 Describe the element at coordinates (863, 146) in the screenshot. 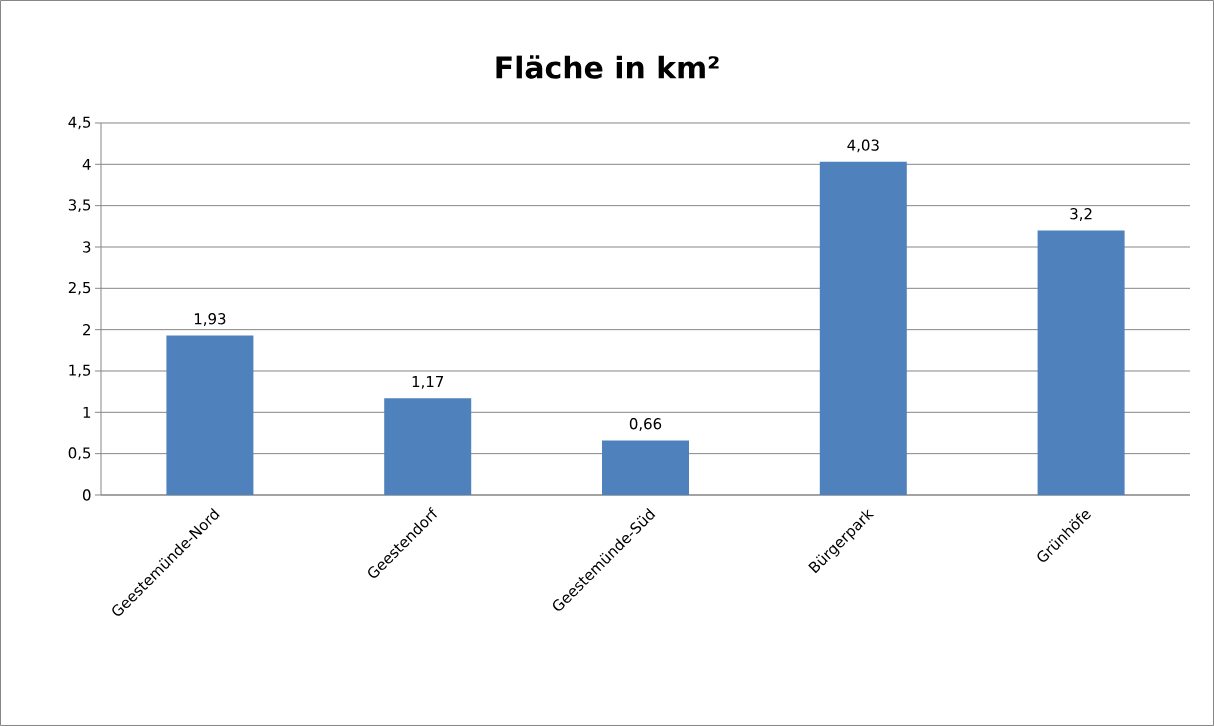

I see `data-label: 4,03` at that location.